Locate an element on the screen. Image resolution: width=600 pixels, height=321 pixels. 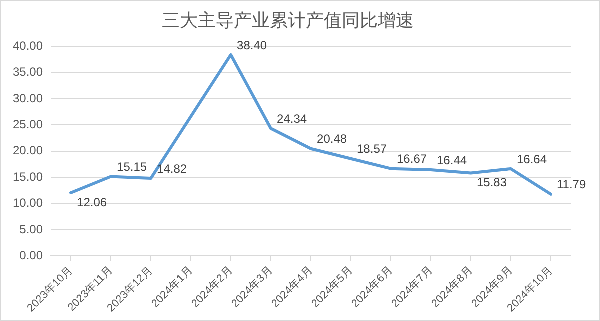
y-tick-label: 15.00 is located at coordinates (28, 177).